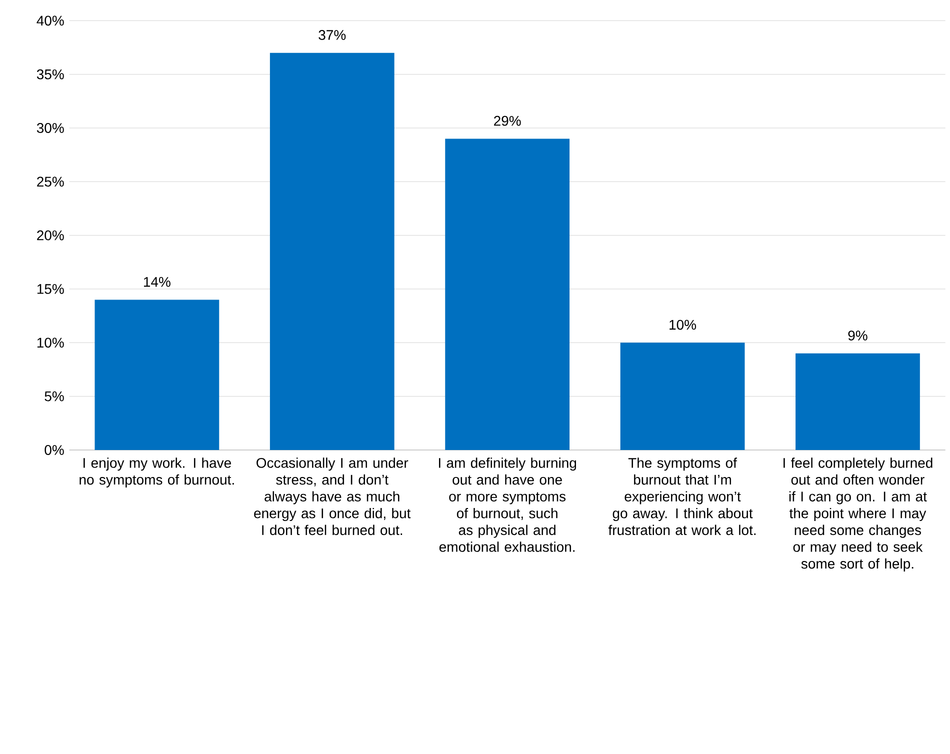  I want to click on data-label: 9%, so click(858, 335).